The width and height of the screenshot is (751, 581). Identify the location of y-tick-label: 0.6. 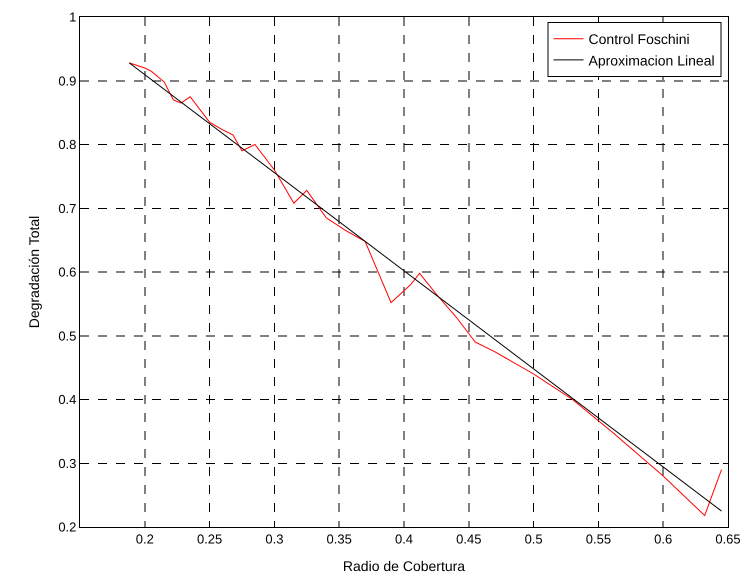
(67, 272).